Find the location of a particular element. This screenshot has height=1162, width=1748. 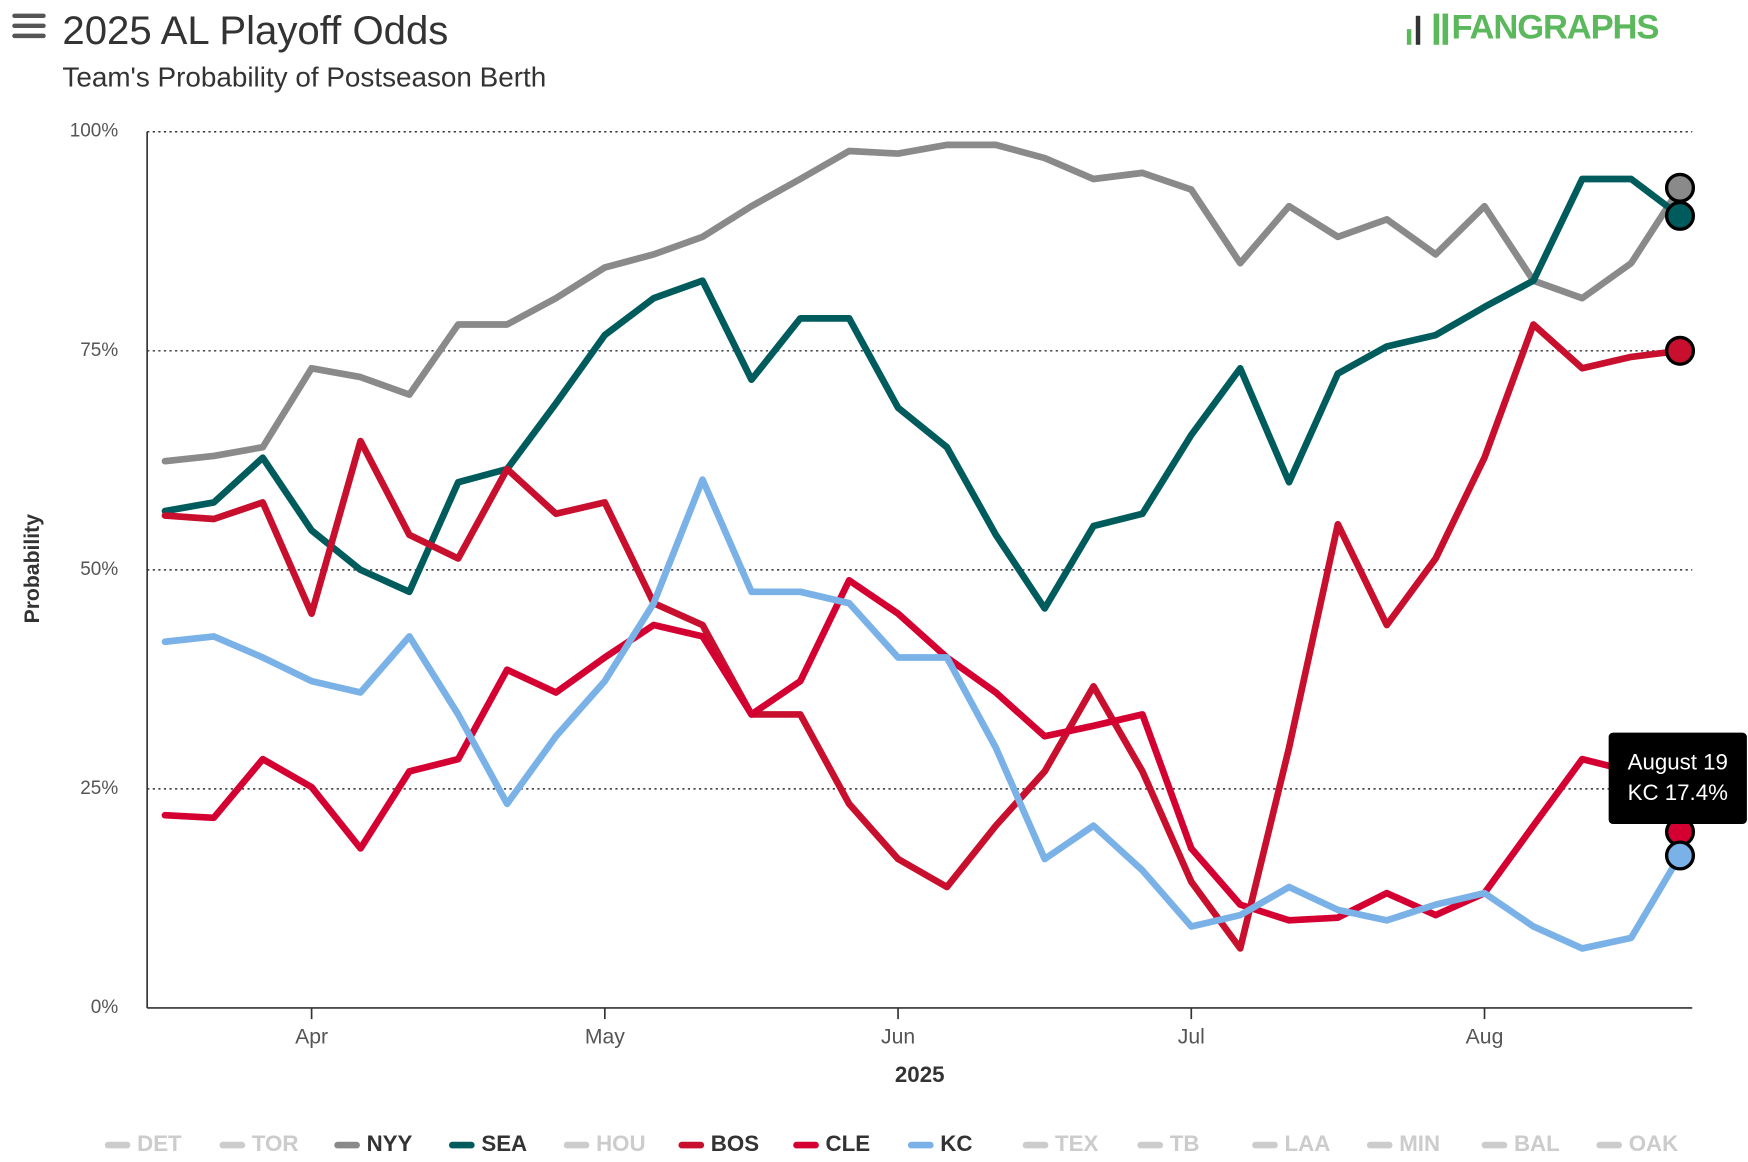

legend-label: BOS is located at coordinates (735, 1143).